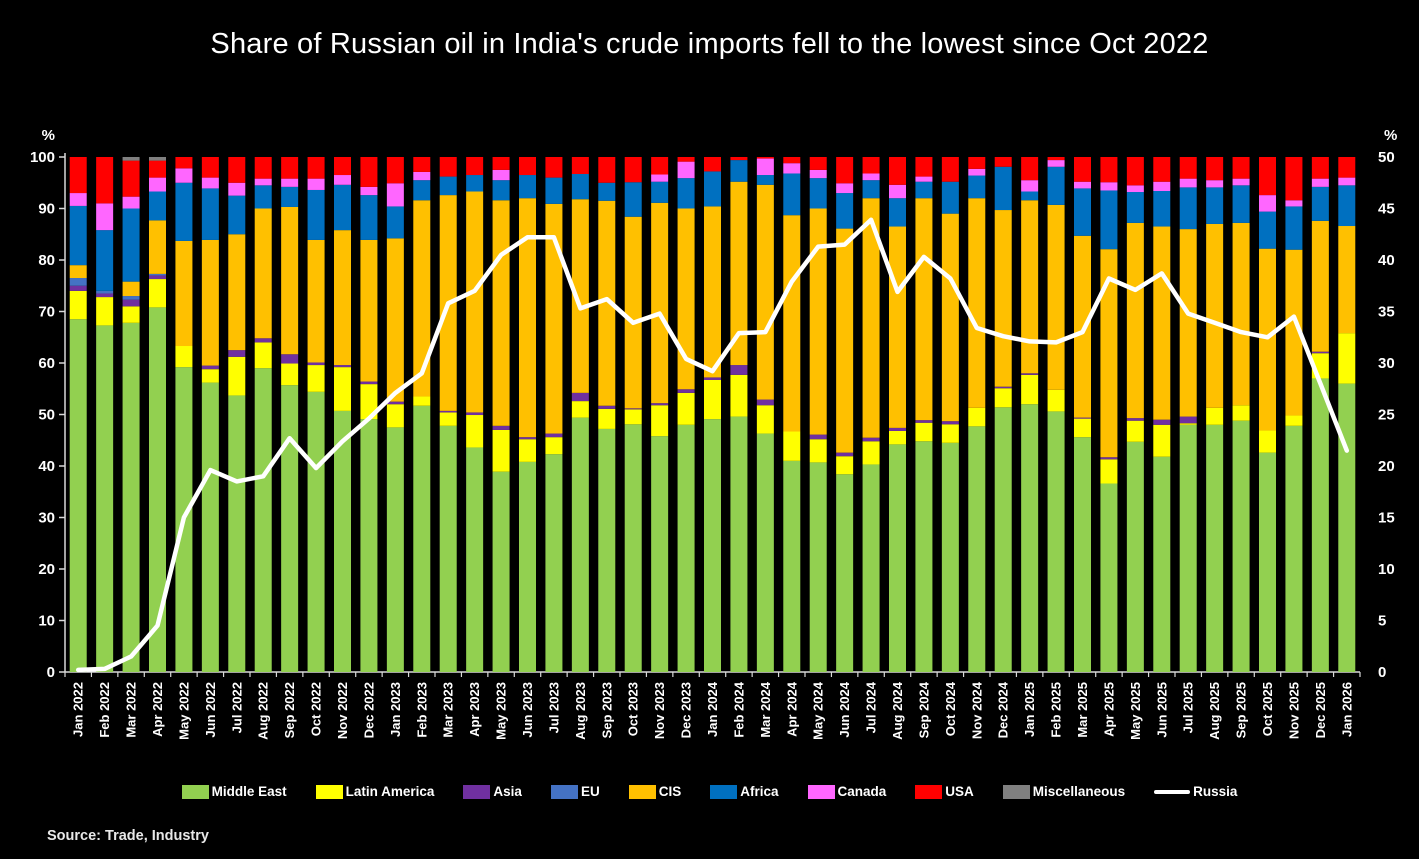 The height and width of the screenshot is (859, 1419). I want to click on x-axis-month-label: Jul 2024, so click(871, 707).